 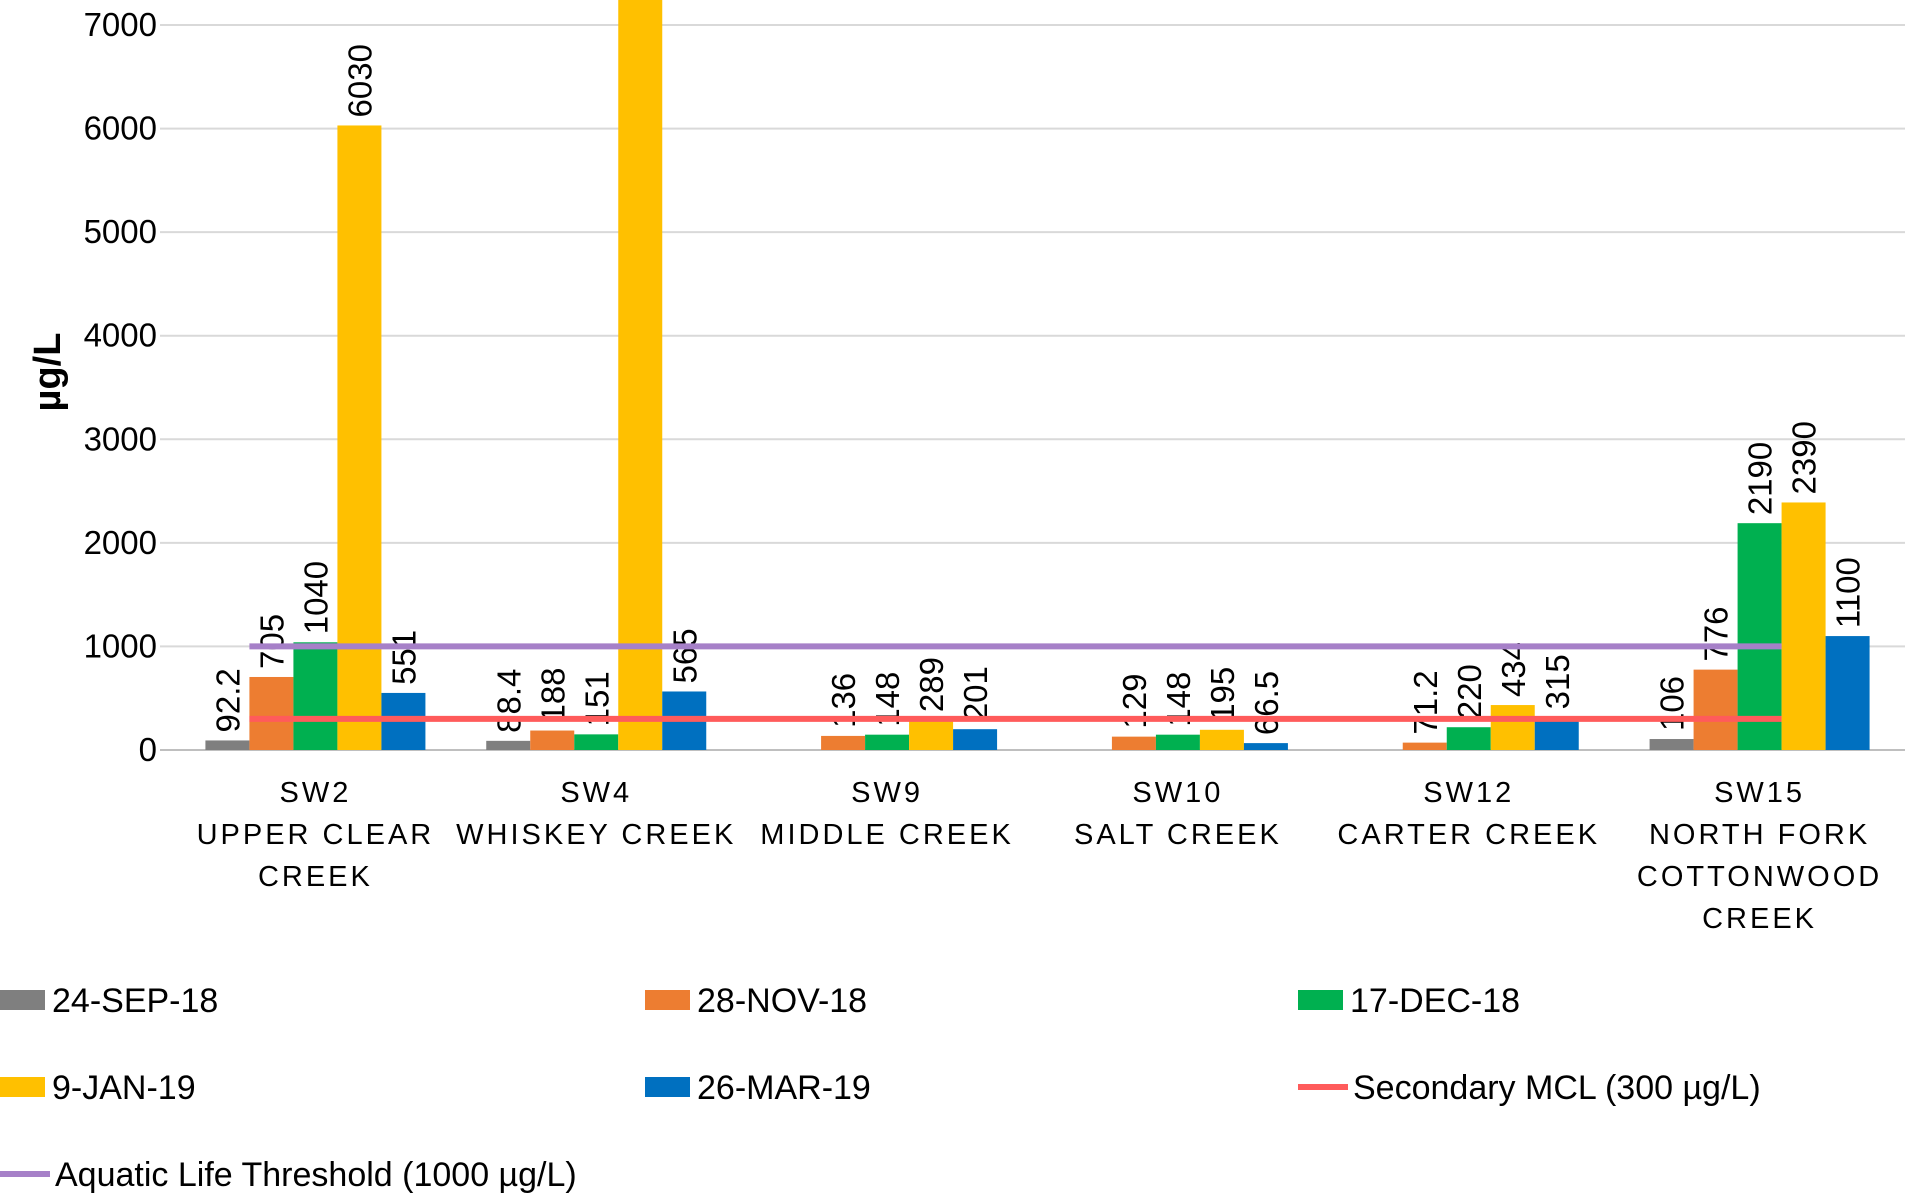 What do you see at coordinates (1672, 703) in the screenshot?
I see `data-label: 106` at bounding box center [1672, 703].